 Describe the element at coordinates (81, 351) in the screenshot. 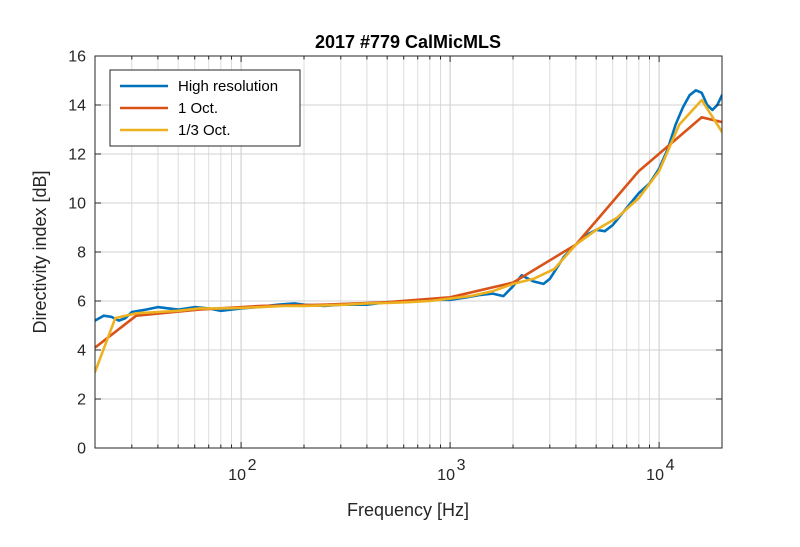

I see `y-tick-label: 4` at that location.